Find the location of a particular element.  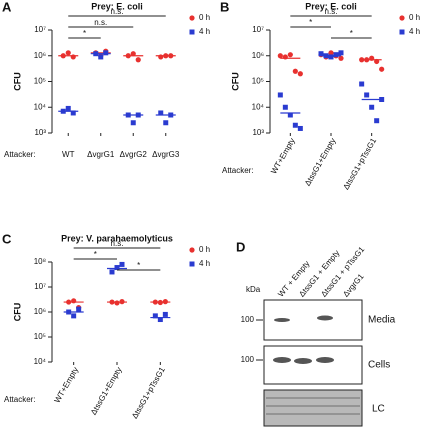

chart-title: Prey: V. parahaemolyticus is located at coordinates (117, 238).